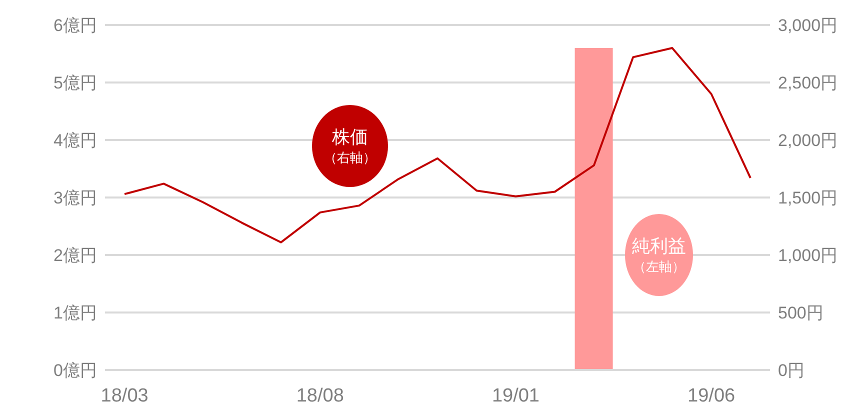  What do you see at coordinates (75, 26) in the screenshot?
I see `y-tick-label: 6億円` at bounding box center [75, 26].